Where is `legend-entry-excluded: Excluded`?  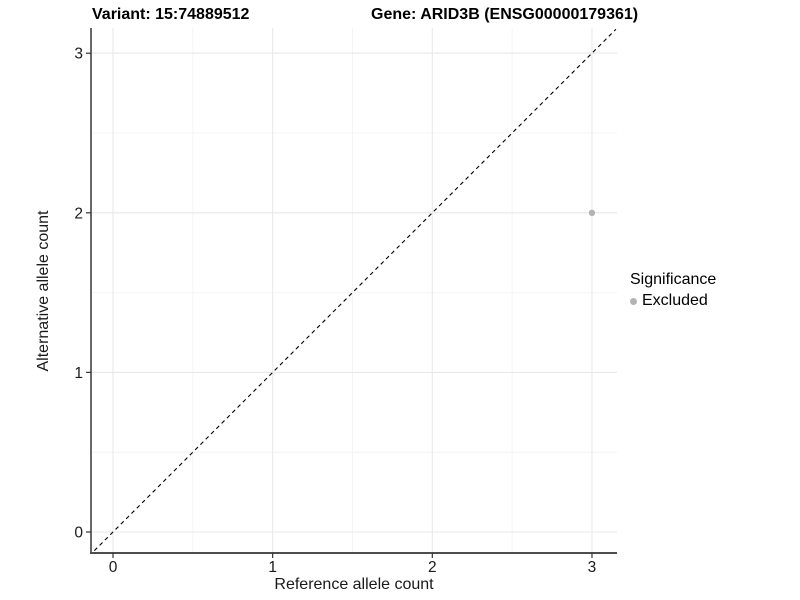
legend-entry-excluded: Excluded is located at coordinates (673, 301).